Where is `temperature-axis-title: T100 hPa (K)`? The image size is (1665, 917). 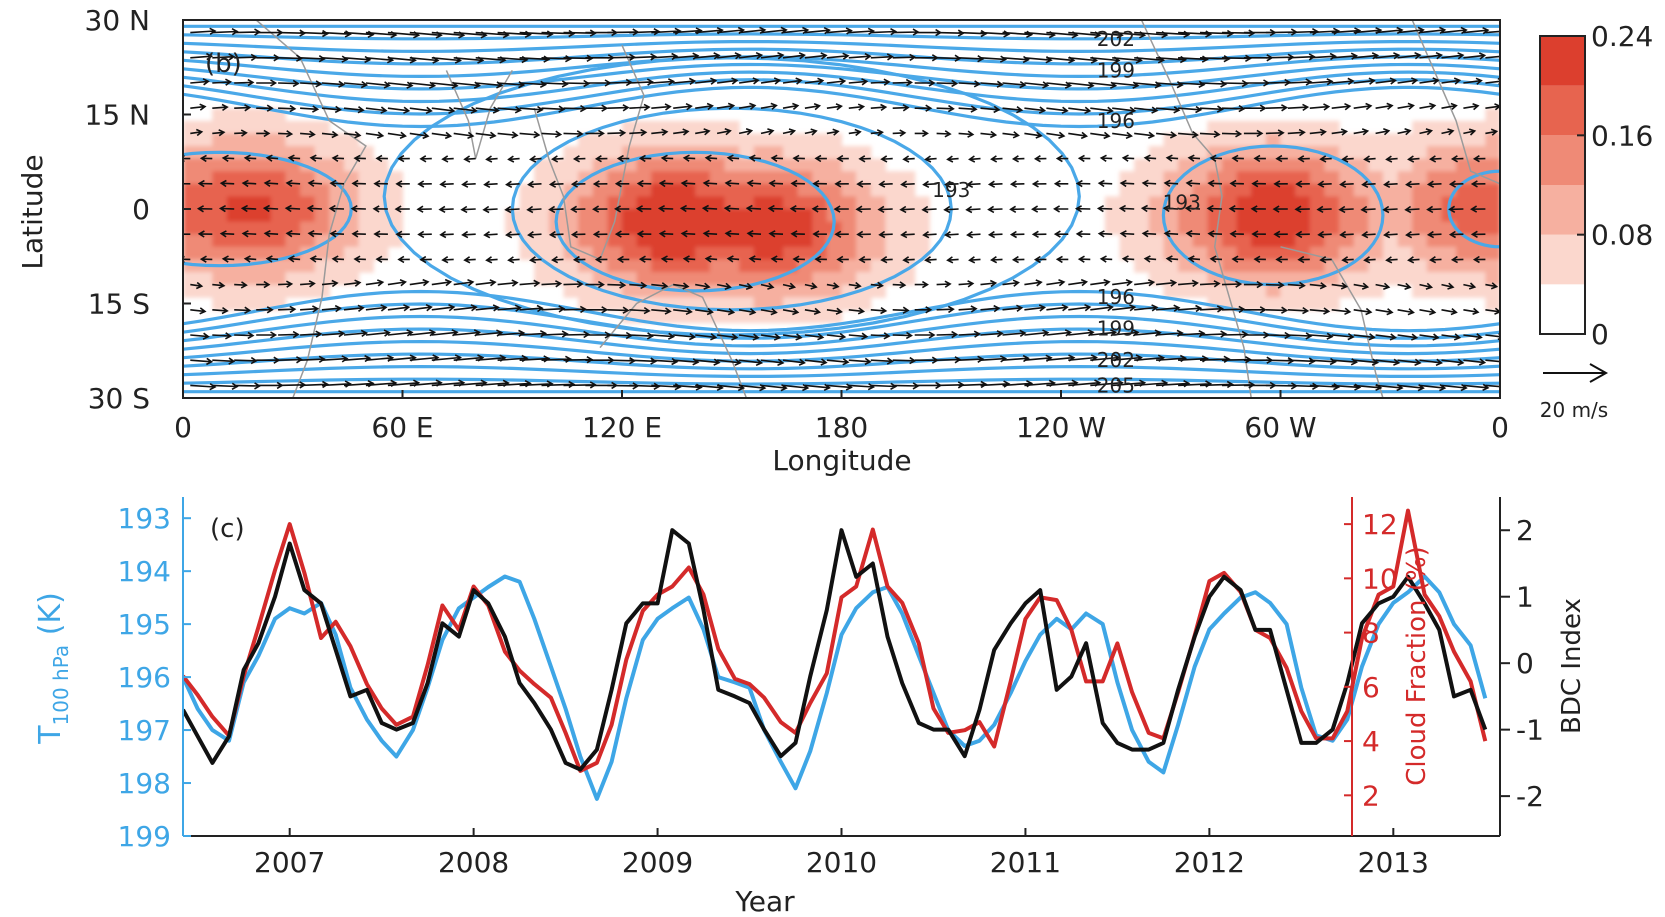 temperature-axis-title: T100 hPa (K) is located at coordinates (53, 668).